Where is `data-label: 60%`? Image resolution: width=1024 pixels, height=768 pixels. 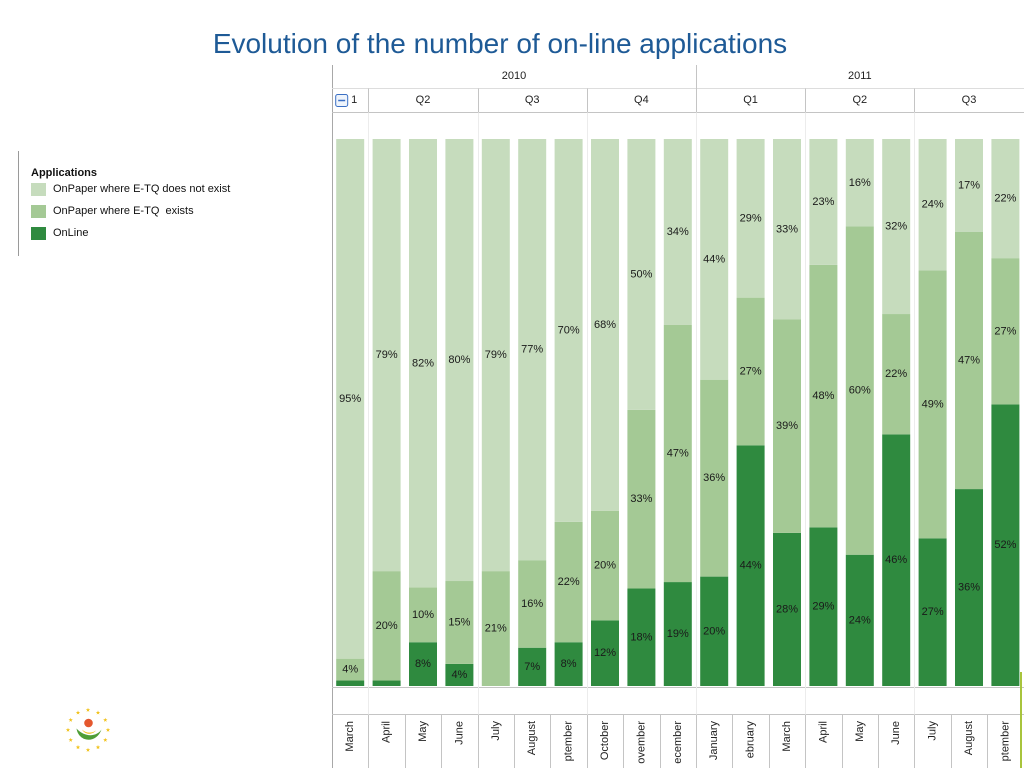 data-label: 60% is located at coordinates (860, 391).